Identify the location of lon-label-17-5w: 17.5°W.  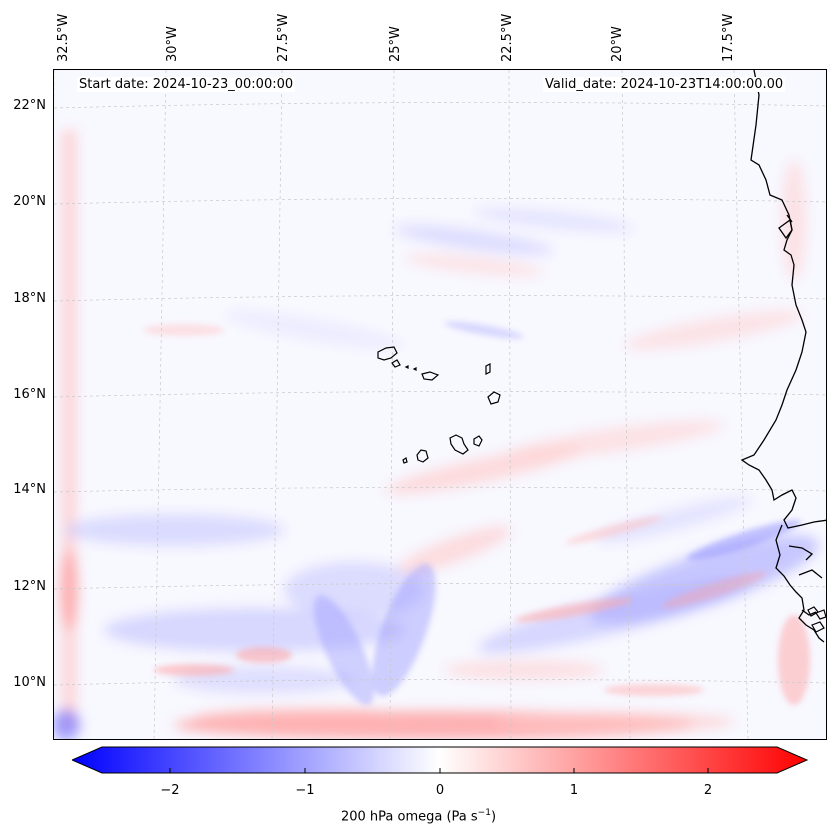
(728, 37).